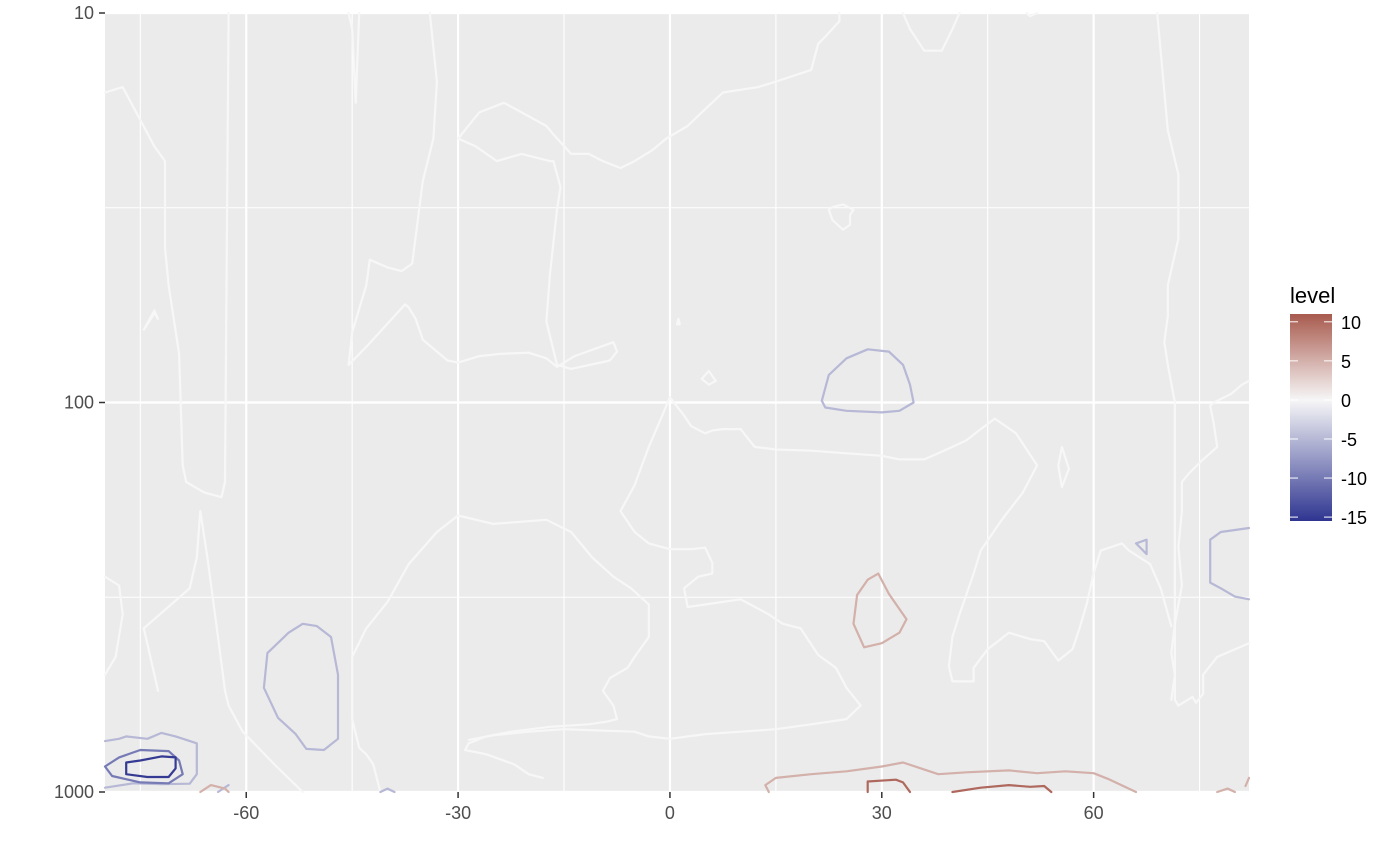 This screenshot has width=1400, height=865. I want to click on legend-label: 5, so click(1346, 362).